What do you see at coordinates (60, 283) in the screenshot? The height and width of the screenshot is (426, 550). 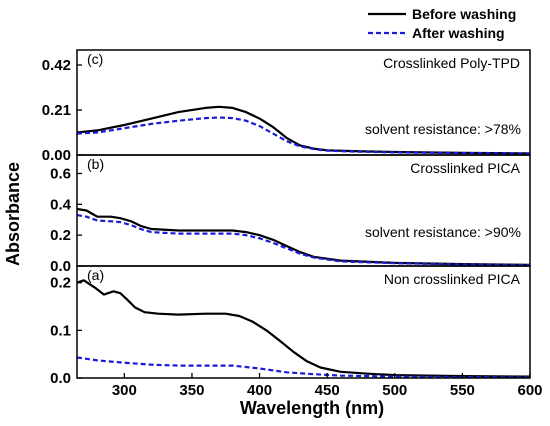 I see `y-tick-label-a: 0.2` at bounding box center [60, 283].